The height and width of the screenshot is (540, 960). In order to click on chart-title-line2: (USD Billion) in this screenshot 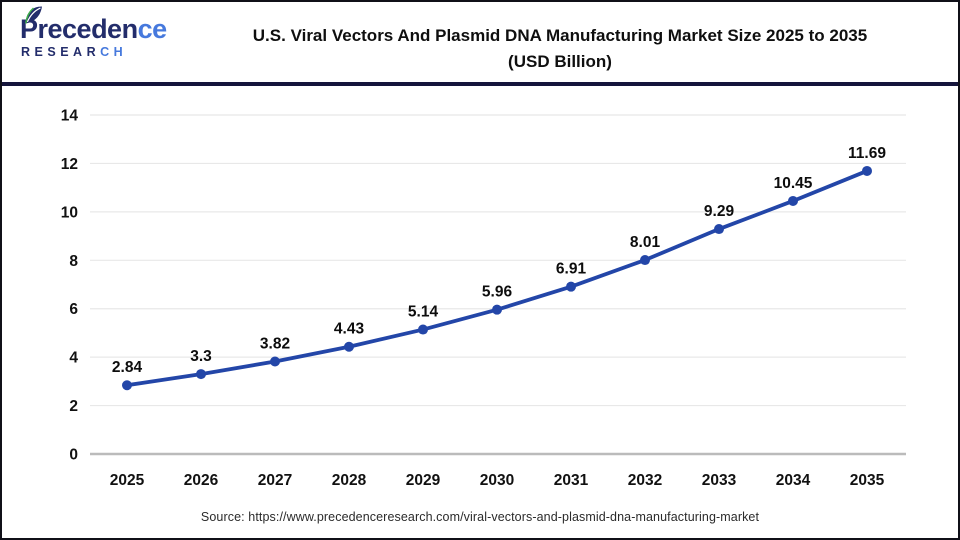, I will do `click(560, 61)`.